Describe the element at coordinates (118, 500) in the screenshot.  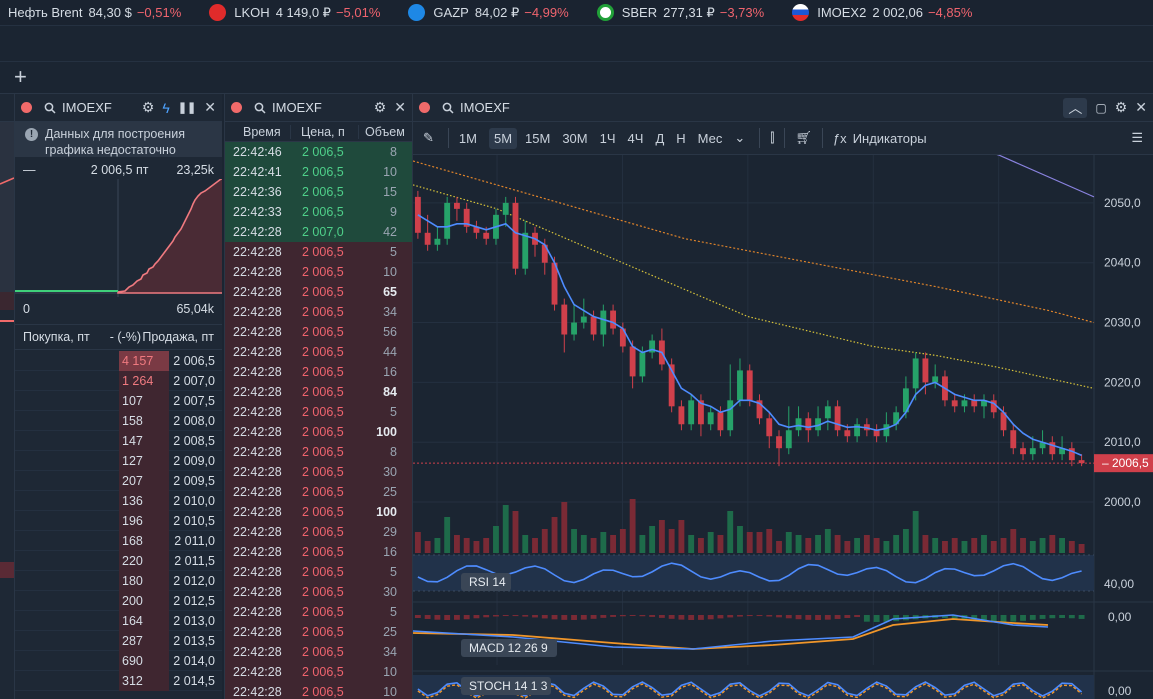
I see `orderbook-row: 136 2 010,0` at that location.